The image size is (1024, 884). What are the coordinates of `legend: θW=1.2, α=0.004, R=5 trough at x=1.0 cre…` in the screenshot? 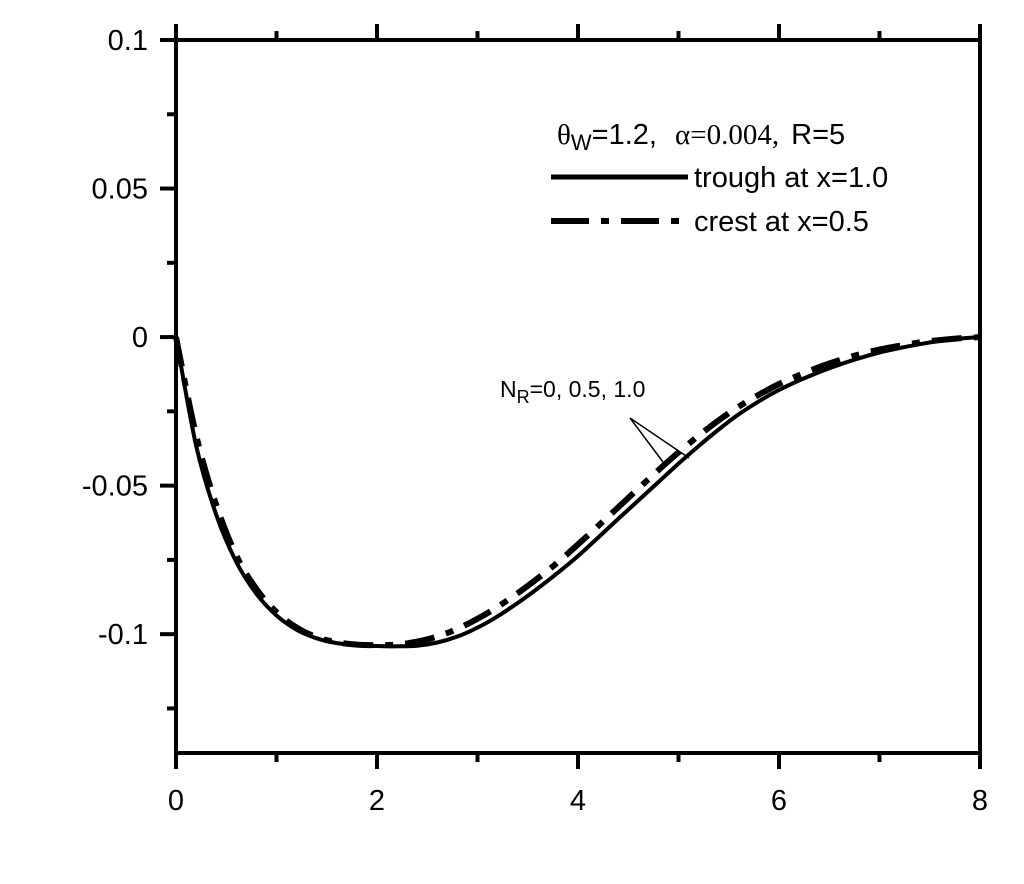 It's located at (719, 178).